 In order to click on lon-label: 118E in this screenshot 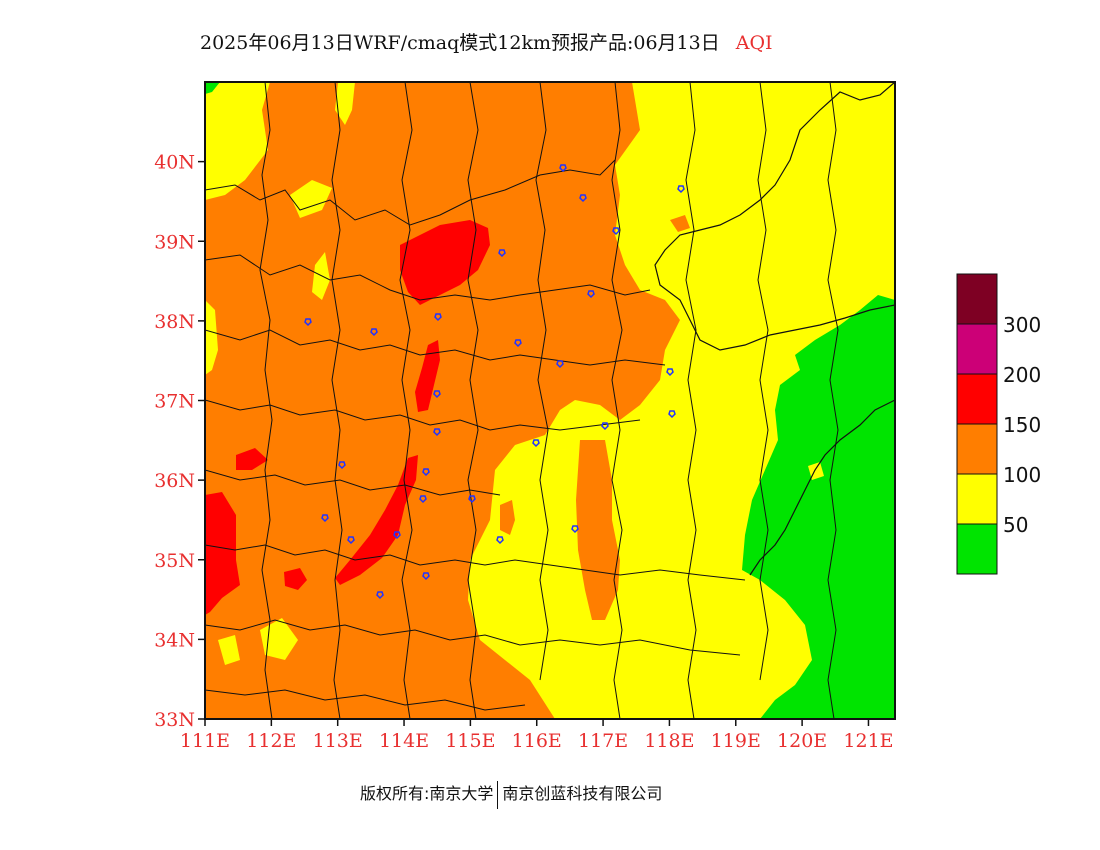, I will do `click(669, 741)`.